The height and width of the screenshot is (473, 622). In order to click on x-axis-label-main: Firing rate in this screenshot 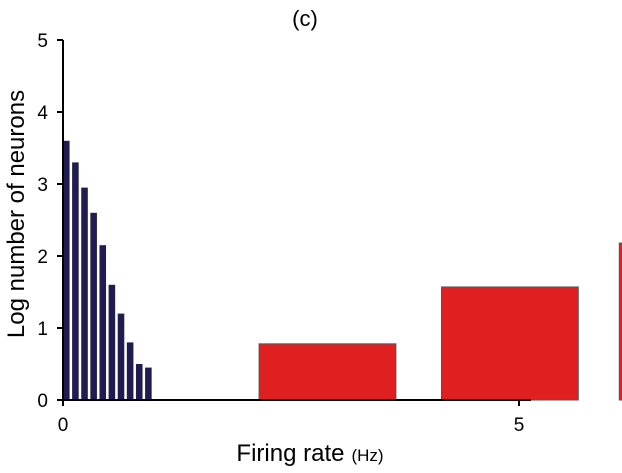, I will do `click(290, 453)`.